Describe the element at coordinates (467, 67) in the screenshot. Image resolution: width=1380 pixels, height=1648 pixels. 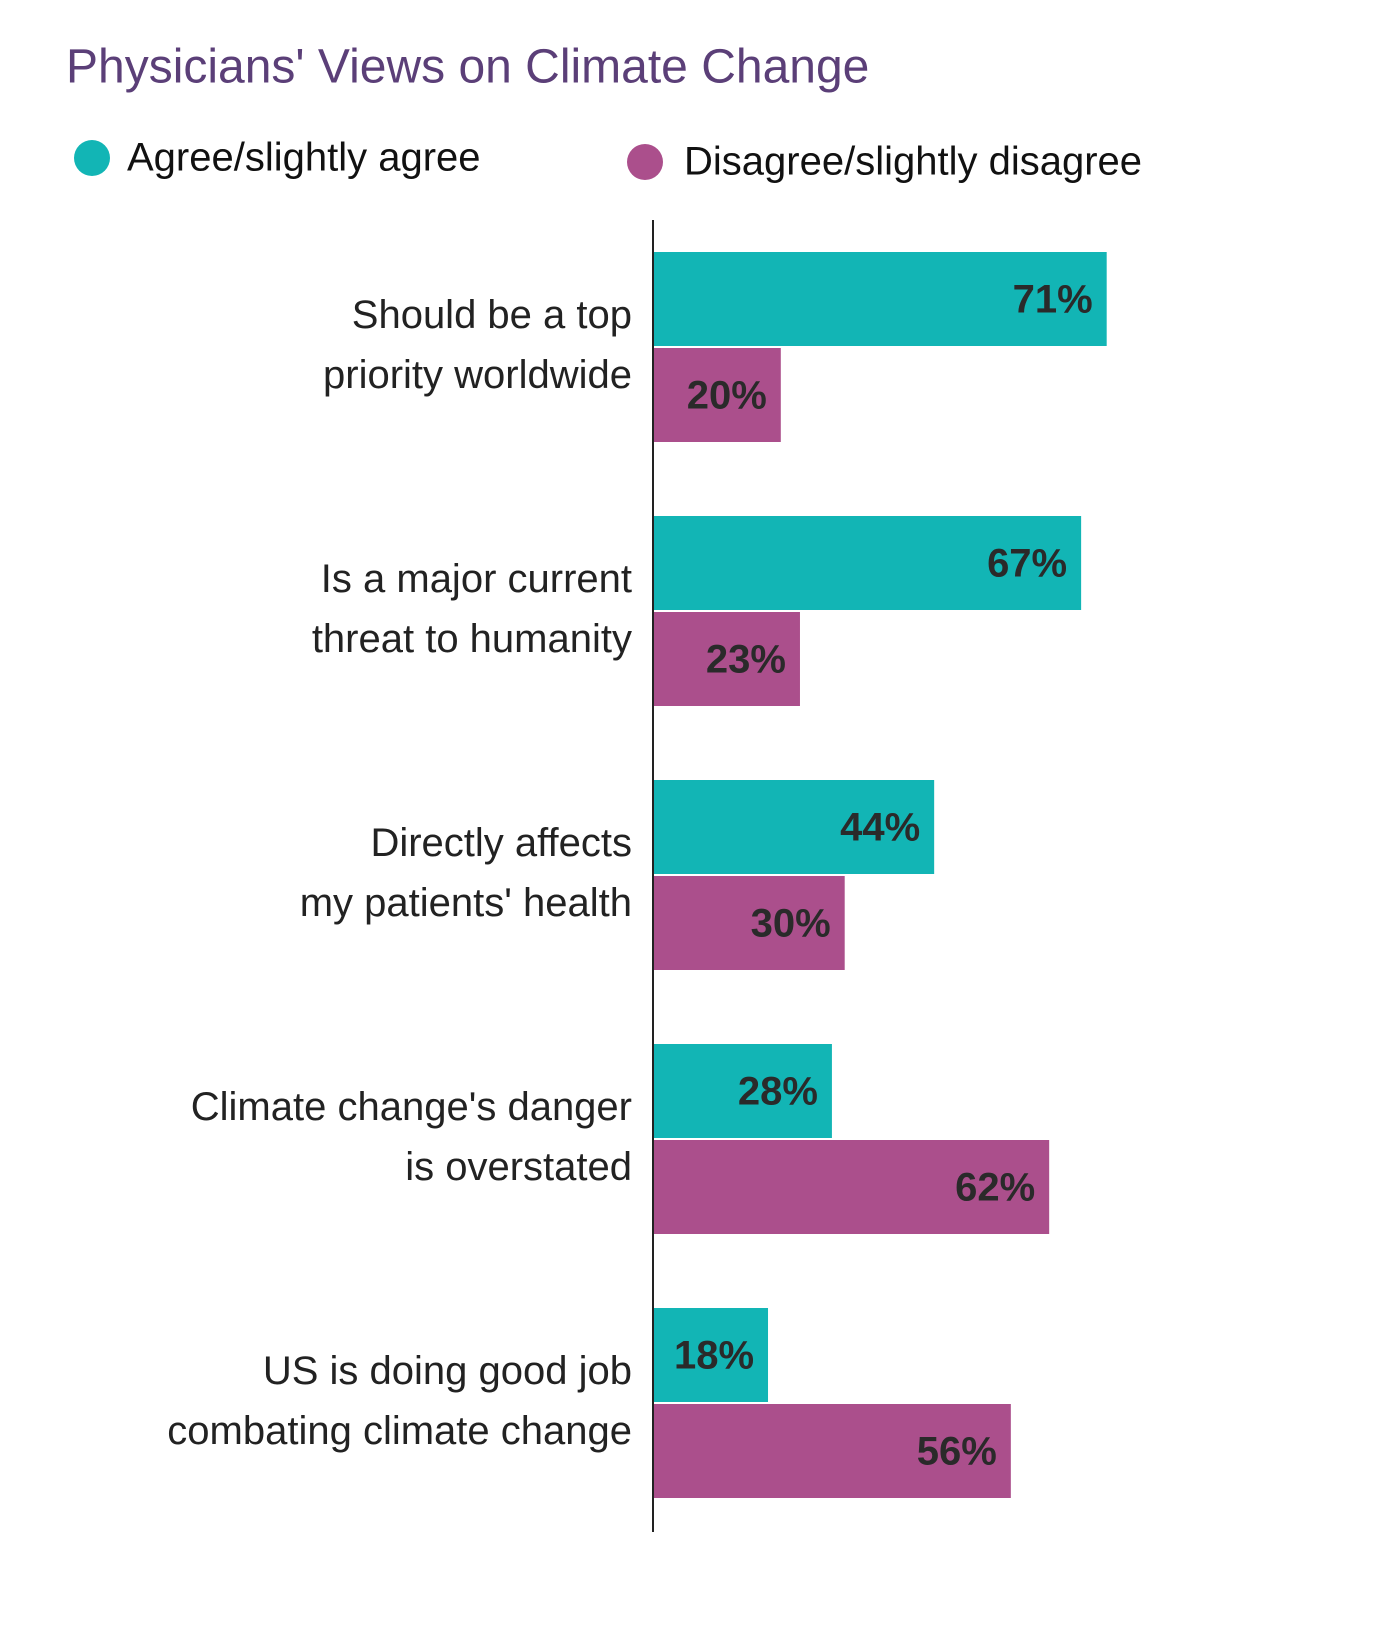
I see `chart-title: Physicians' Views on Climate Change` at that location.